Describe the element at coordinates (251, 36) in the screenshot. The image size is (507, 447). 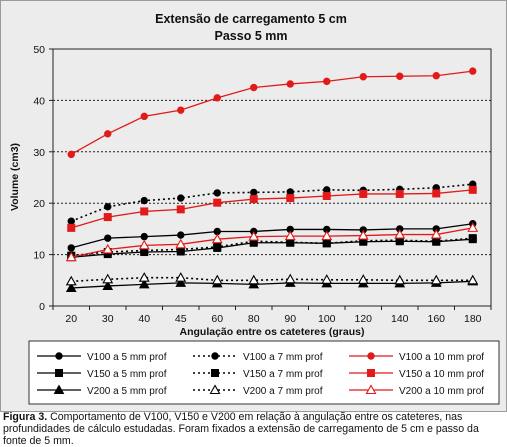
I see `chart-subtitle: Passo 5 mm` at that location.